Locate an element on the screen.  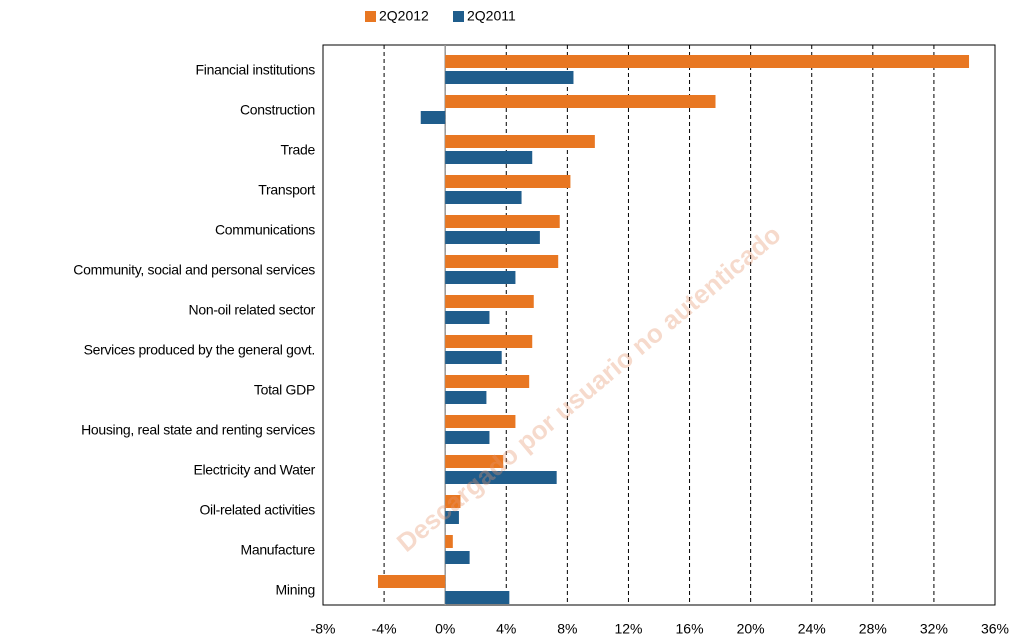
x-tick-label: 16% is located at coordinates (690, 629).